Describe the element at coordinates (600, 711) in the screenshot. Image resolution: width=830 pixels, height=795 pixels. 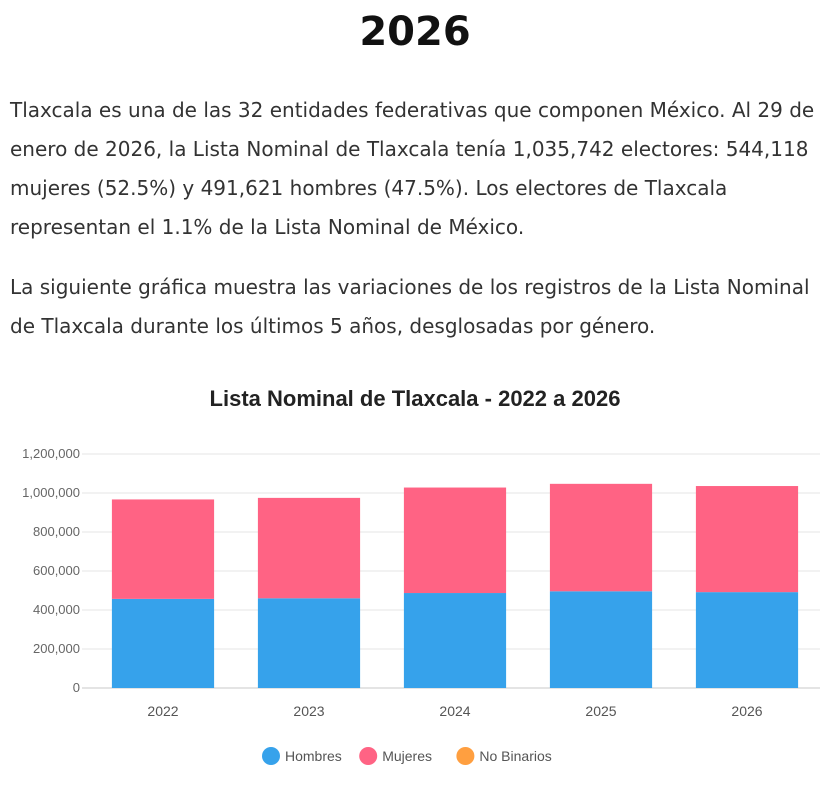
I see `x-tick-label: 2025` at that location.